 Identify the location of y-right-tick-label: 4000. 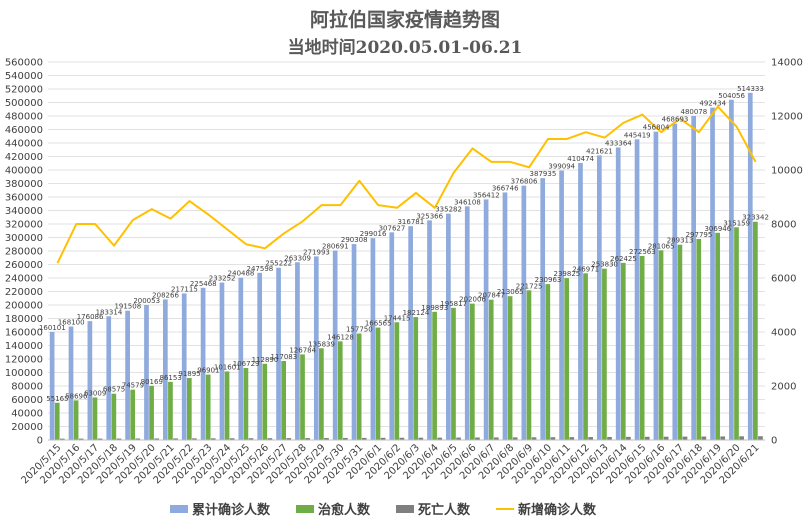
(783, 333).